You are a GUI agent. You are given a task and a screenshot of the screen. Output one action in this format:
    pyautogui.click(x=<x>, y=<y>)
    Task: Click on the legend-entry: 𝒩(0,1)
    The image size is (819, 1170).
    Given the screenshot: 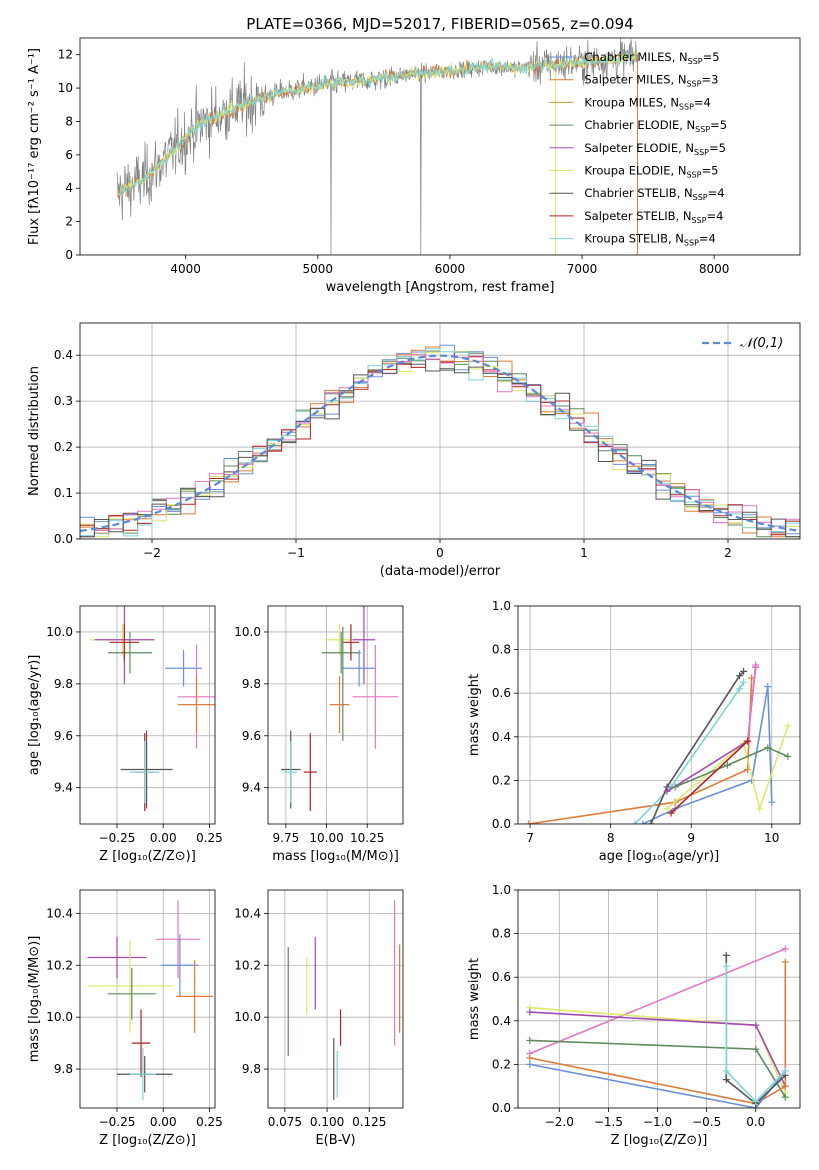 What is the action you would take?
    pyautogui.click(x=761, y=343)
    